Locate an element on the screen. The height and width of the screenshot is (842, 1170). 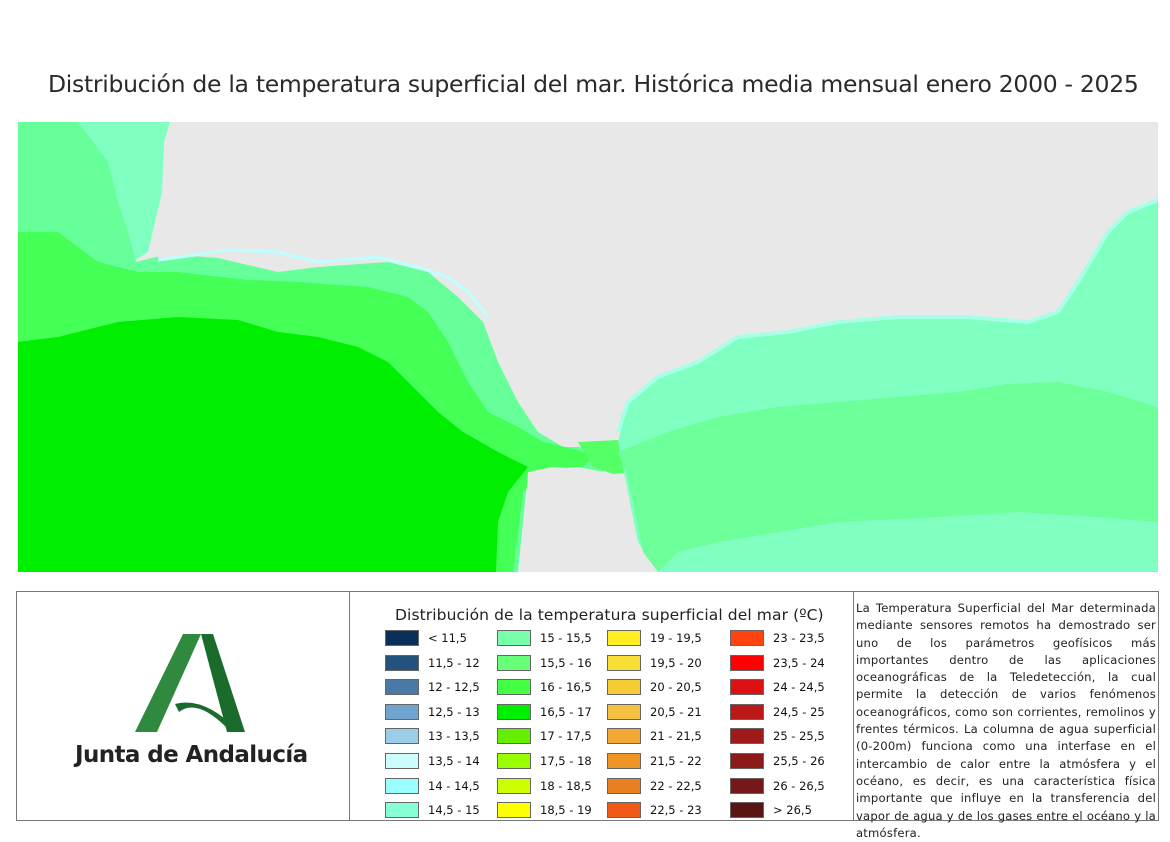
legend-label: 21,5 - 22 is located at coordinates (676, 760).